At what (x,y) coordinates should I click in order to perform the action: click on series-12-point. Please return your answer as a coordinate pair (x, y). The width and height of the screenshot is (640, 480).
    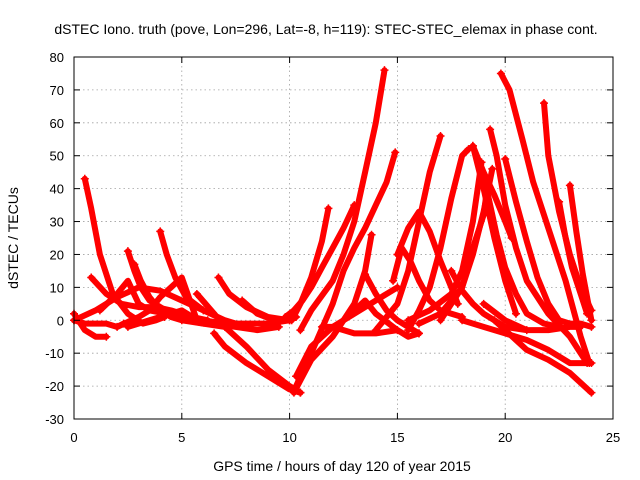
    Looking at the image, I should click on (196, 293).